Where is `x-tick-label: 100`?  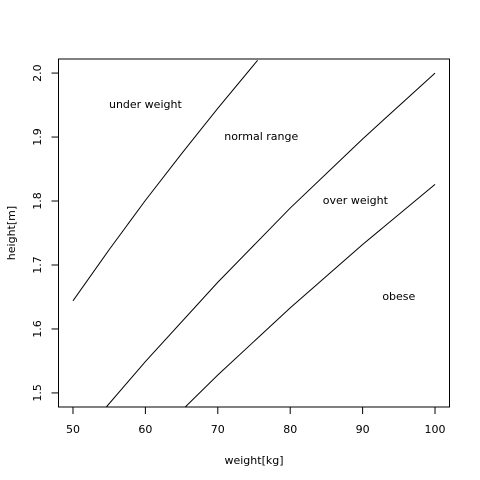 x-tick-label: 100 is located at coordinates (435, 429).